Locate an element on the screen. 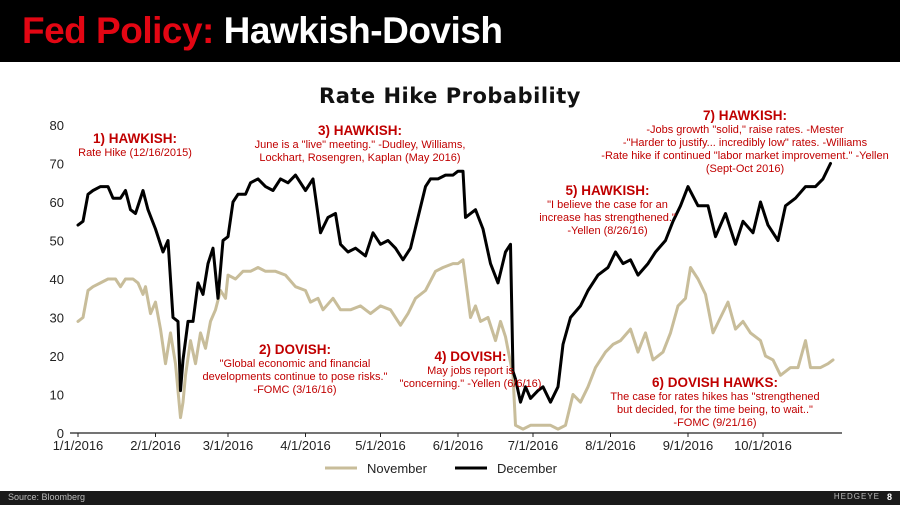 The image size is (900, 505). x-tick-label: 5/1/2016 is located at coordinates (380, 445).